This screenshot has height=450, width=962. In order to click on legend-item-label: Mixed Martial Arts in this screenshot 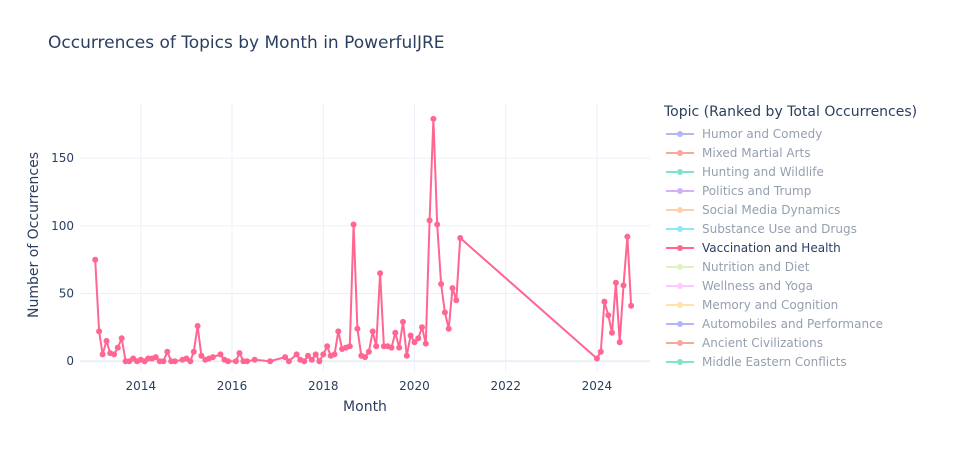, I will do `click(756, 152)`.